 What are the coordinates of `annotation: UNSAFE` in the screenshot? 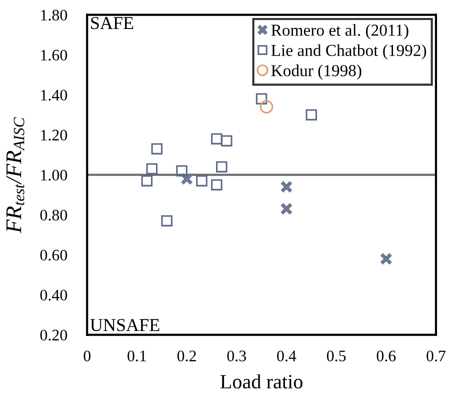 It's located at (125, 325).